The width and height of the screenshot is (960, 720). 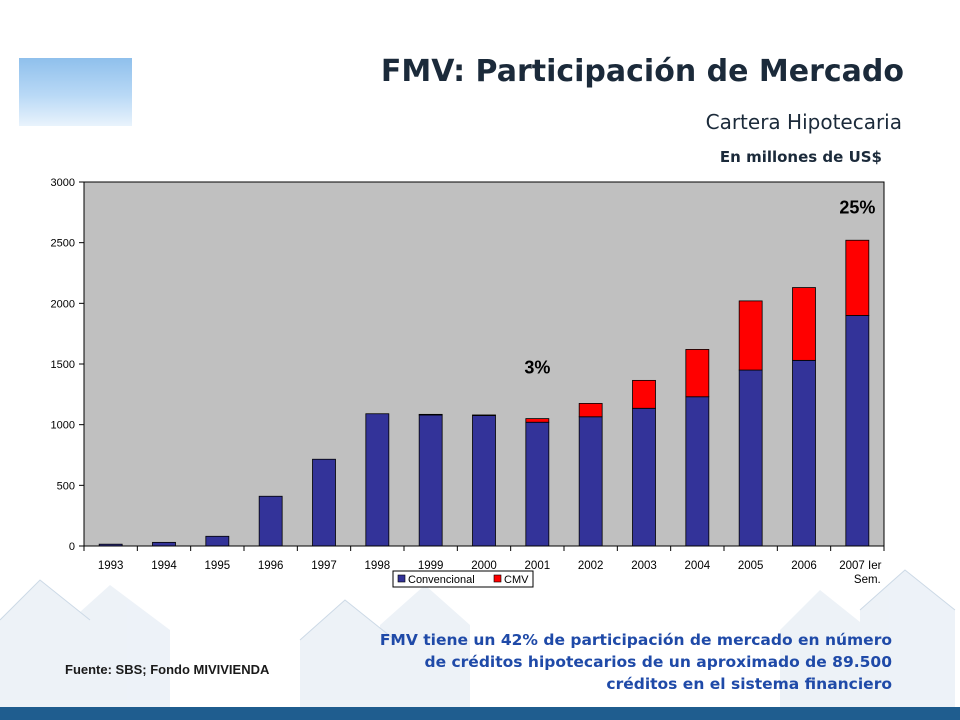 What do you see at coordinates (698, 566) in the screenshot?
I see `x-tick-label: 2004` at bounding box center [698, 566].